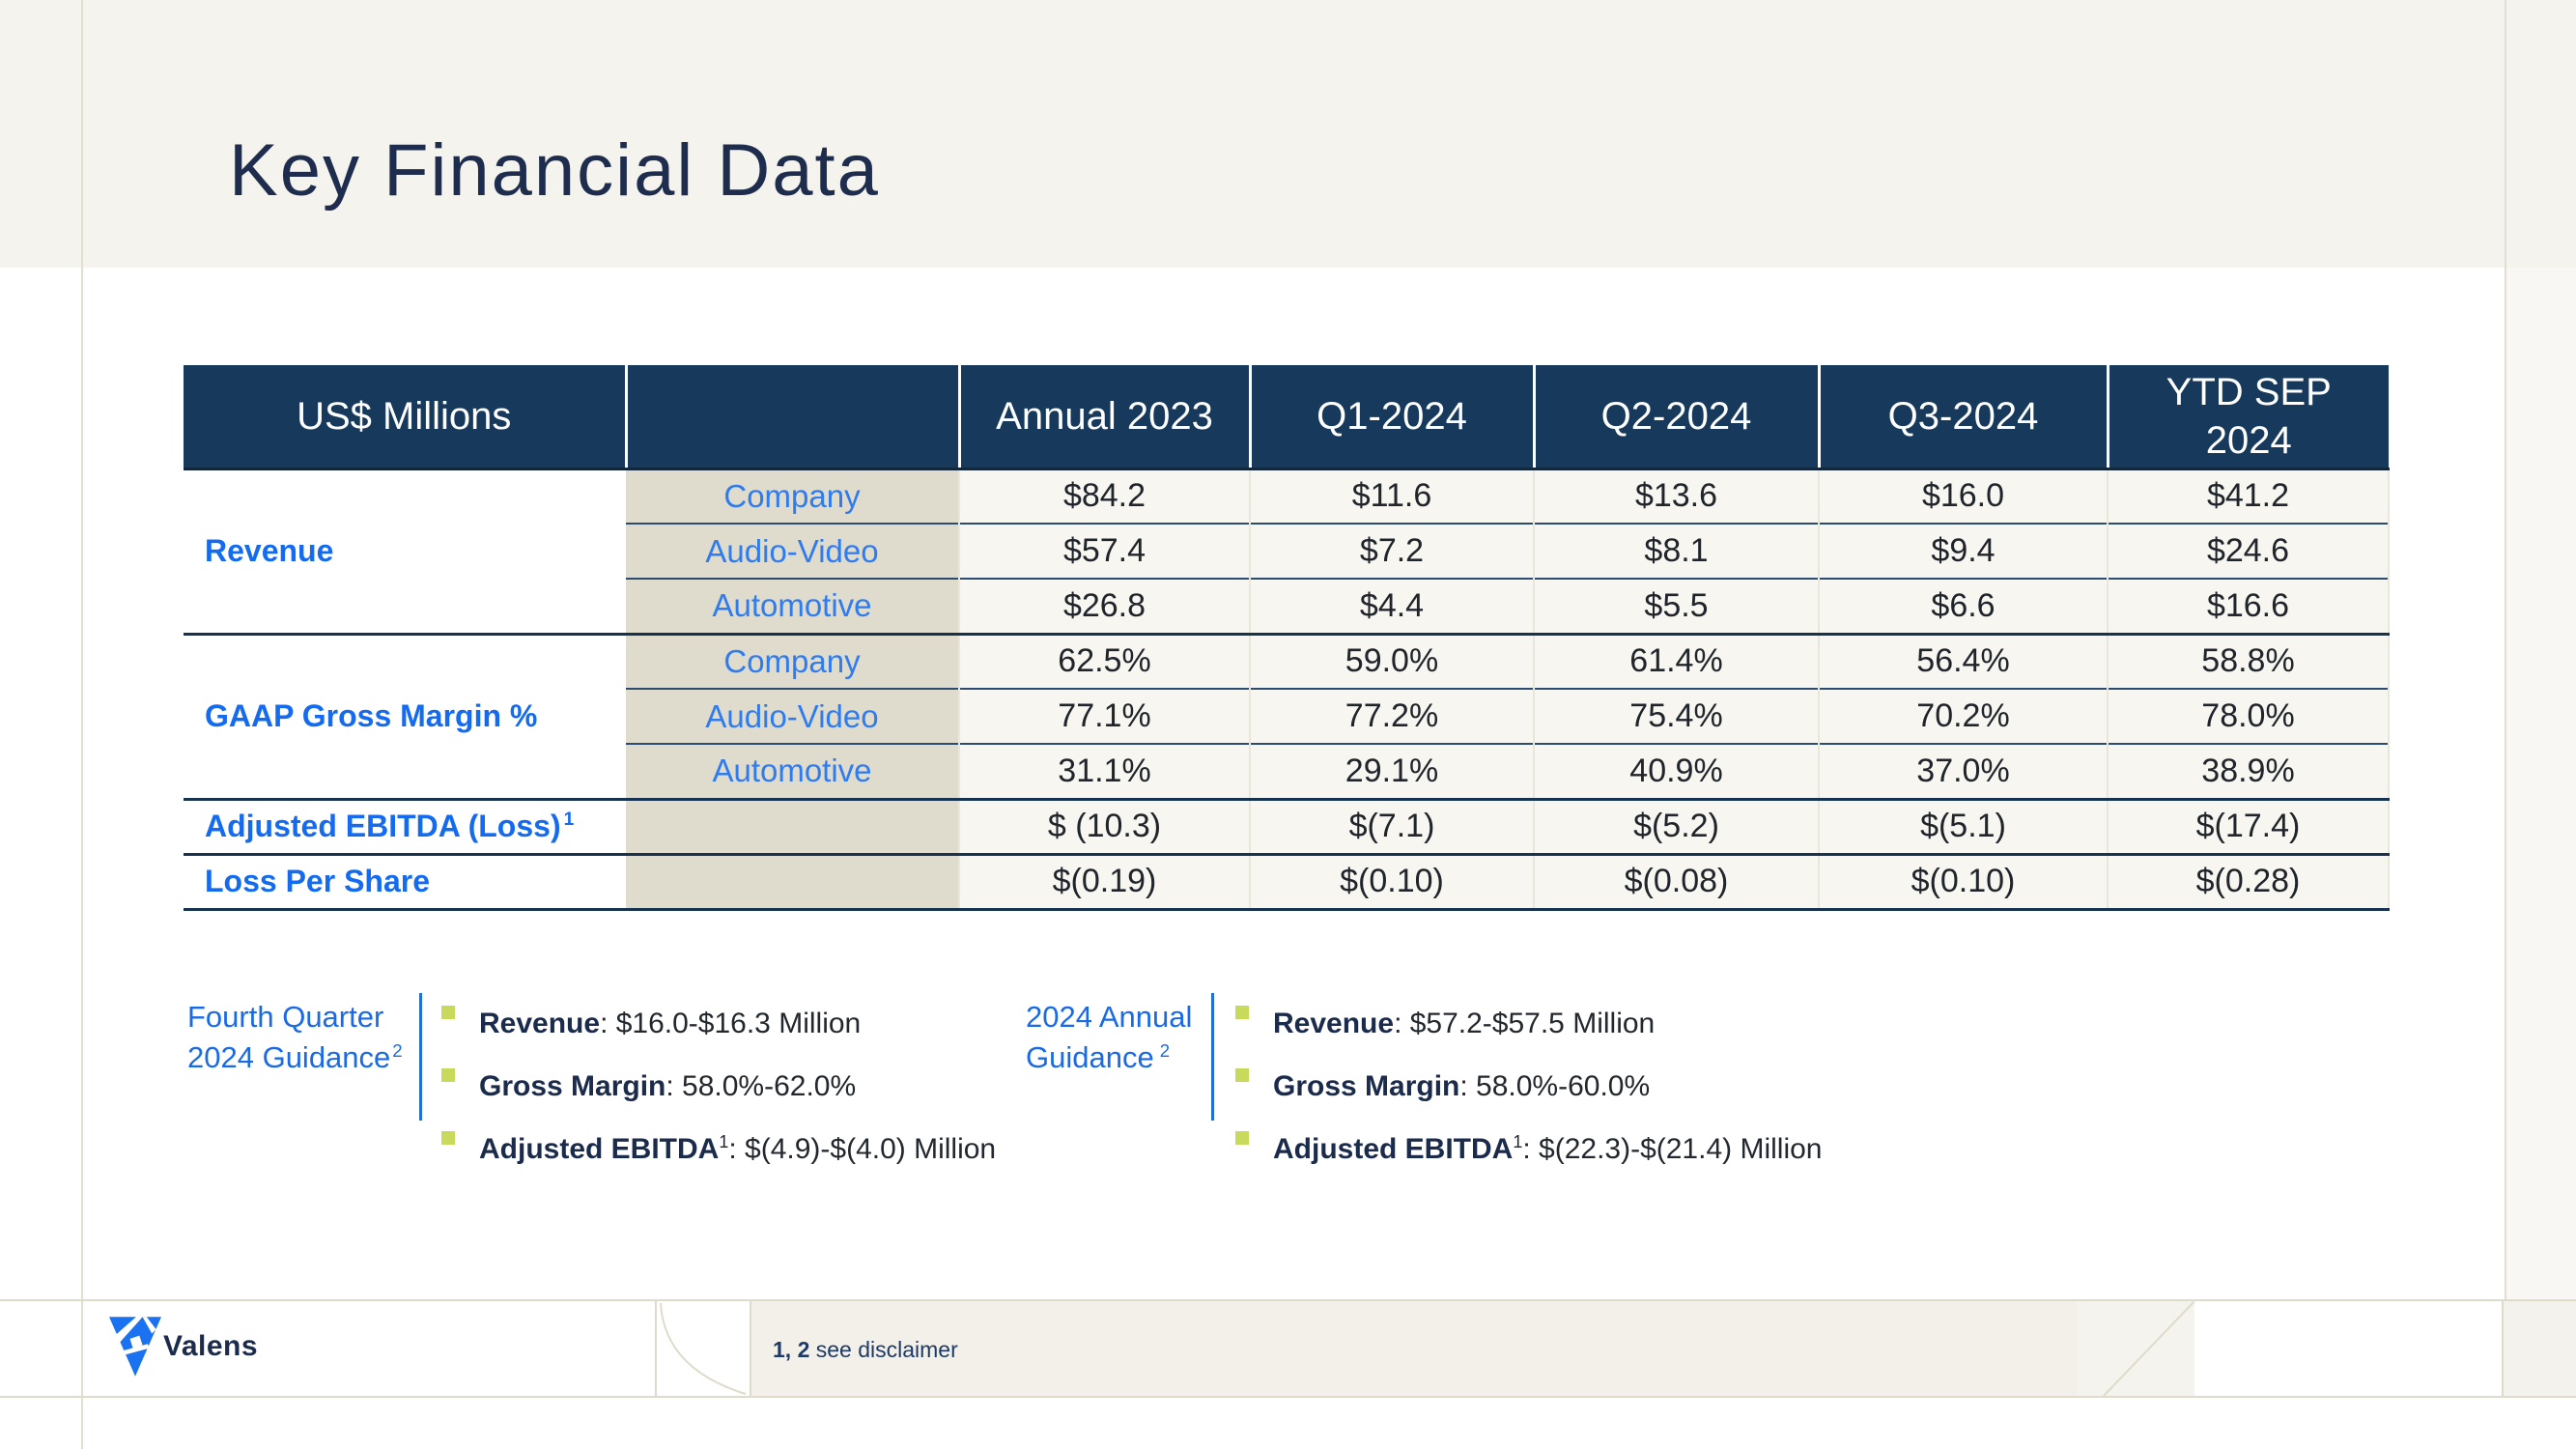  What do you see at coordinates (791, 1349) in the screenshot?
I see `footnote-numbers: 1, 2` at bounding box center [791, 1349].